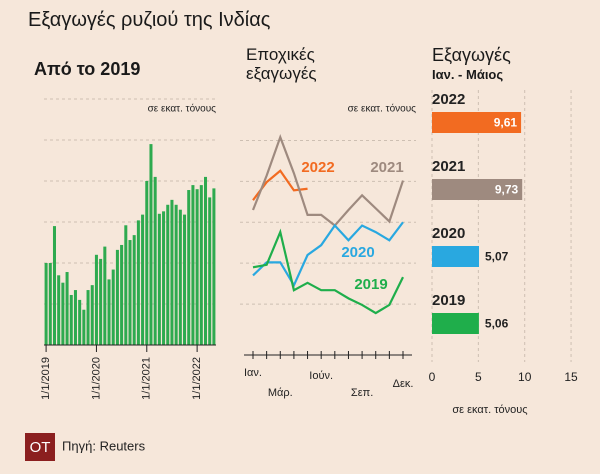  What do you see at coordinates (507, 190) in the screenshot?
I see `value-label: 9,73` at bounding box center [507, 190].